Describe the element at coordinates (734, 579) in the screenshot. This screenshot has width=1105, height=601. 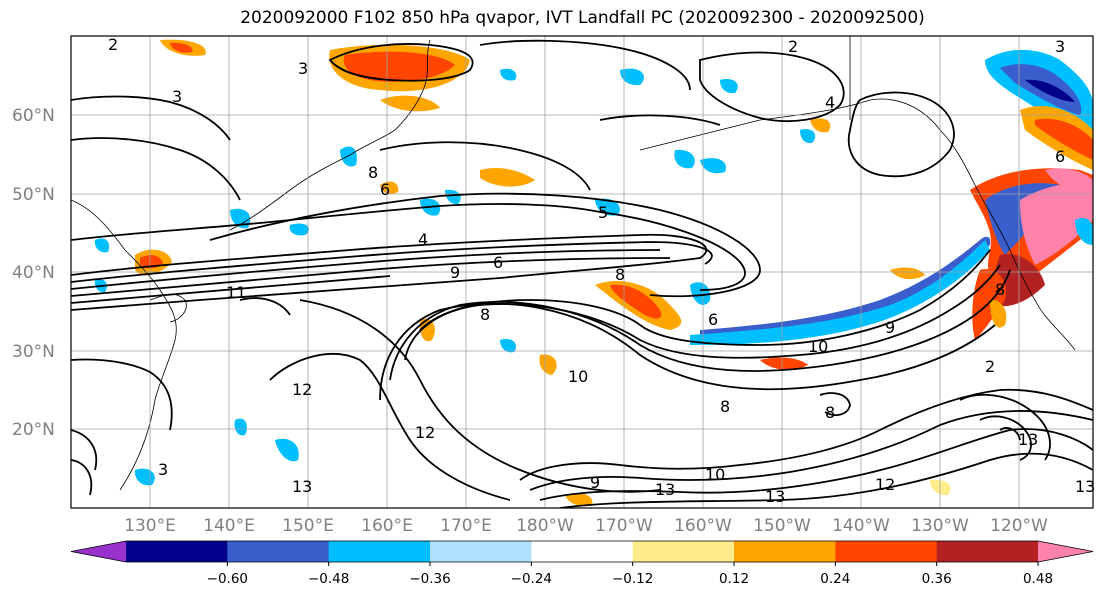
I see `colorbar-label: 0.12` at that location.